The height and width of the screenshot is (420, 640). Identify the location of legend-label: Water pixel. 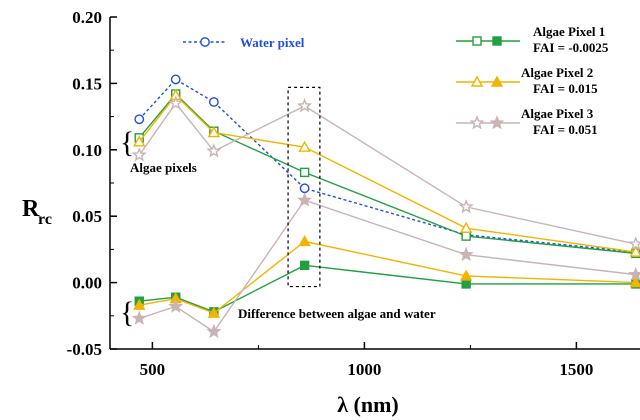
(272, 42).